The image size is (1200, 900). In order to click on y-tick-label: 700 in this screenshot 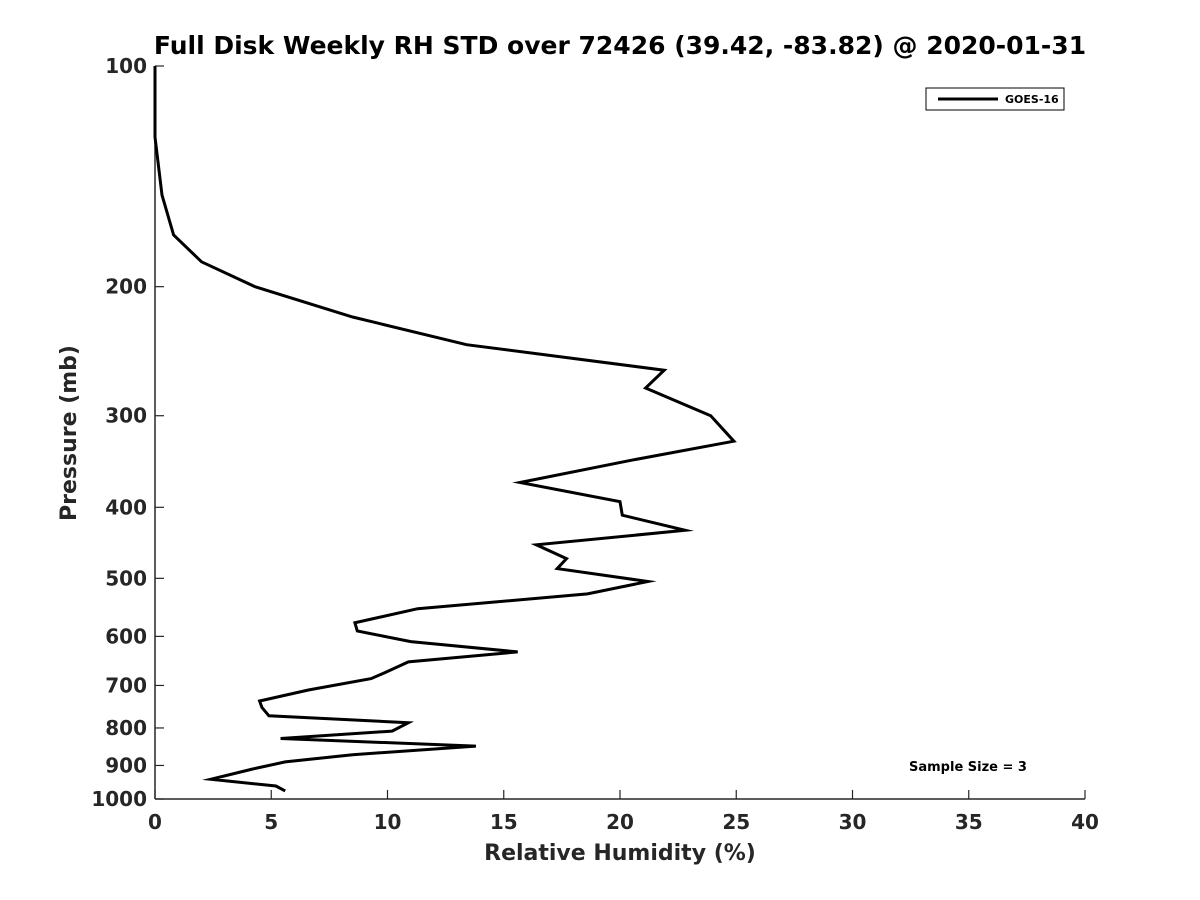, I will do `click(126, 685)`.